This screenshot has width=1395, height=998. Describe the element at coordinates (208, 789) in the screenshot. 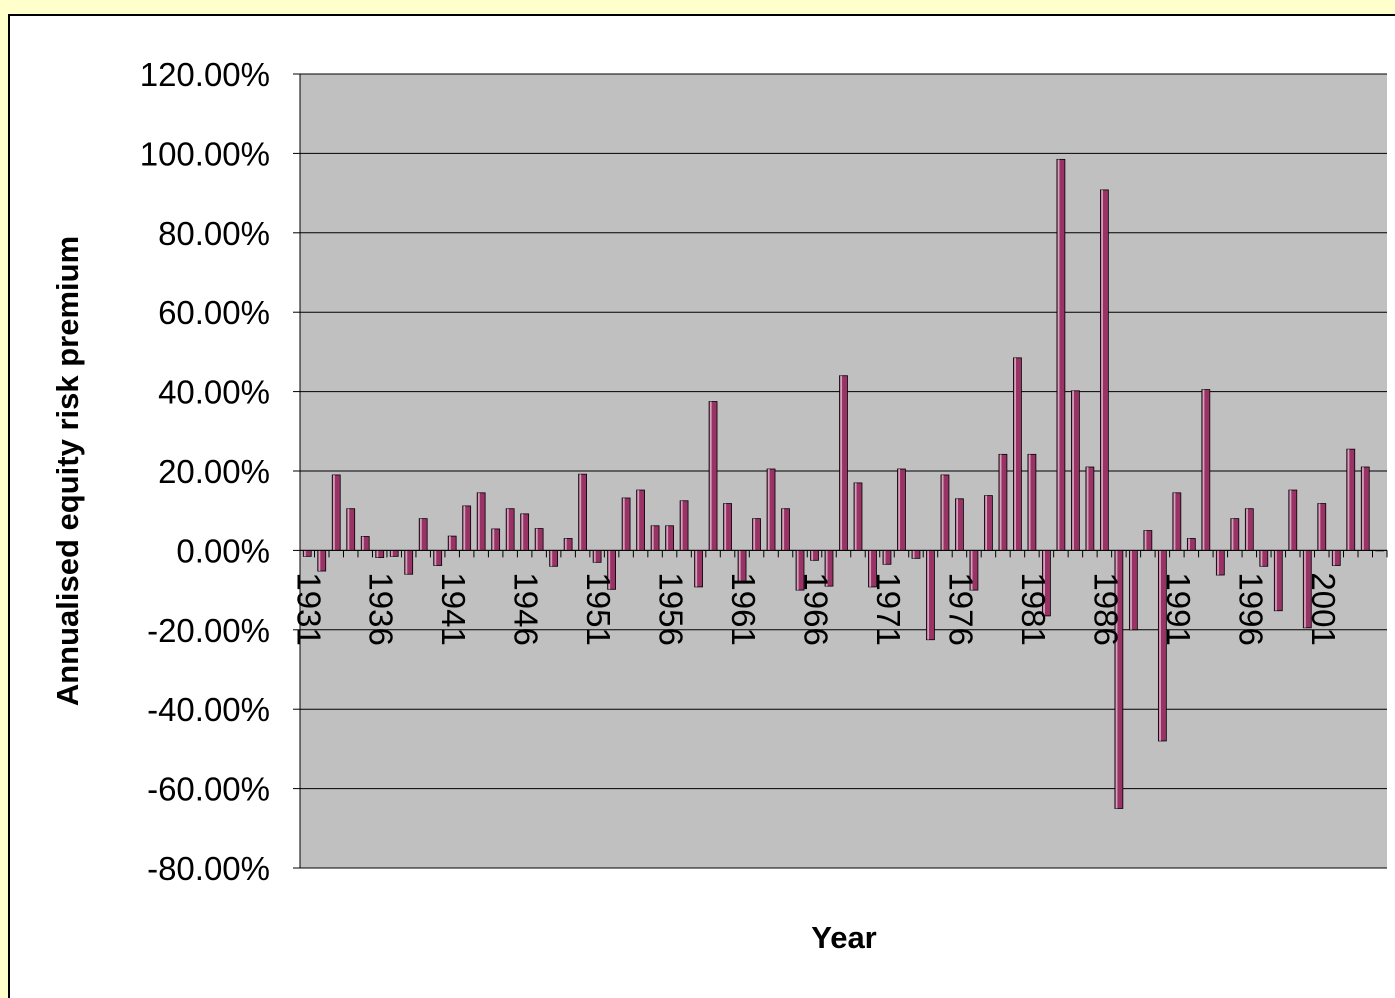

I see `y-tick-label: -60.00%` at that location.